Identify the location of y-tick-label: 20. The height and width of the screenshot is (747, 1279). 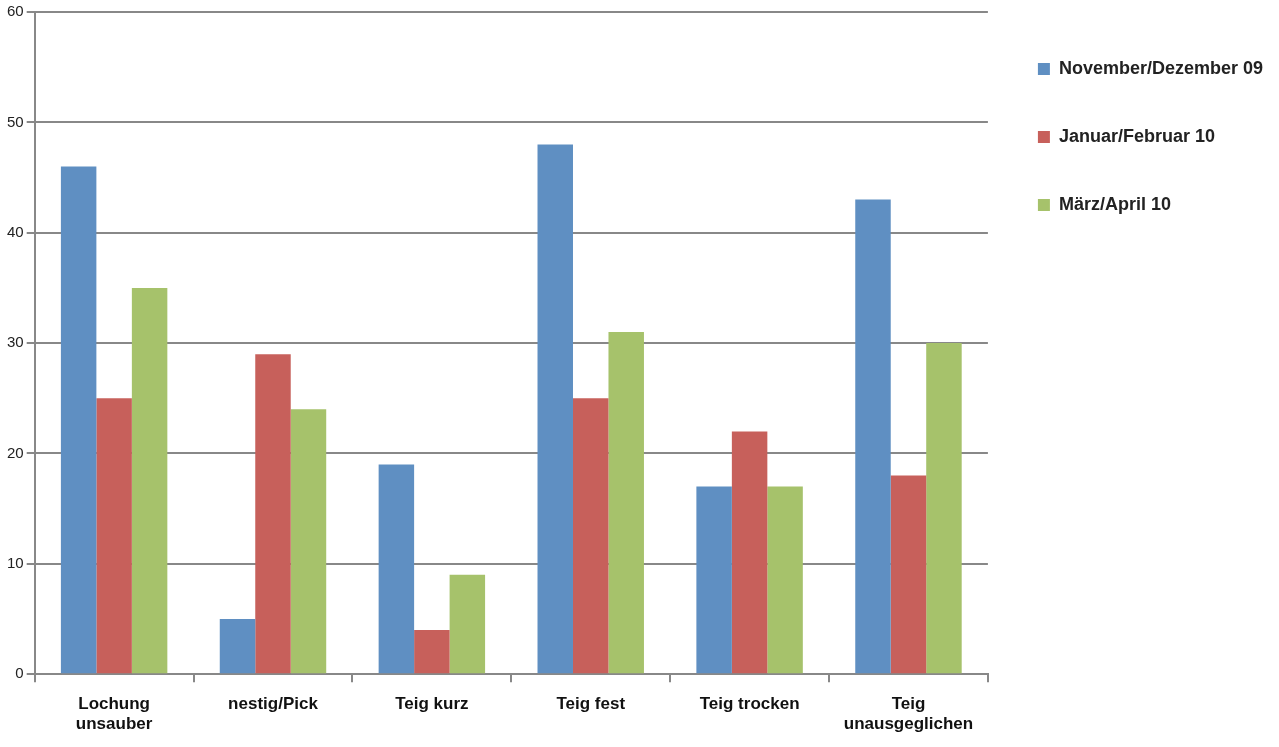
(15, 452).